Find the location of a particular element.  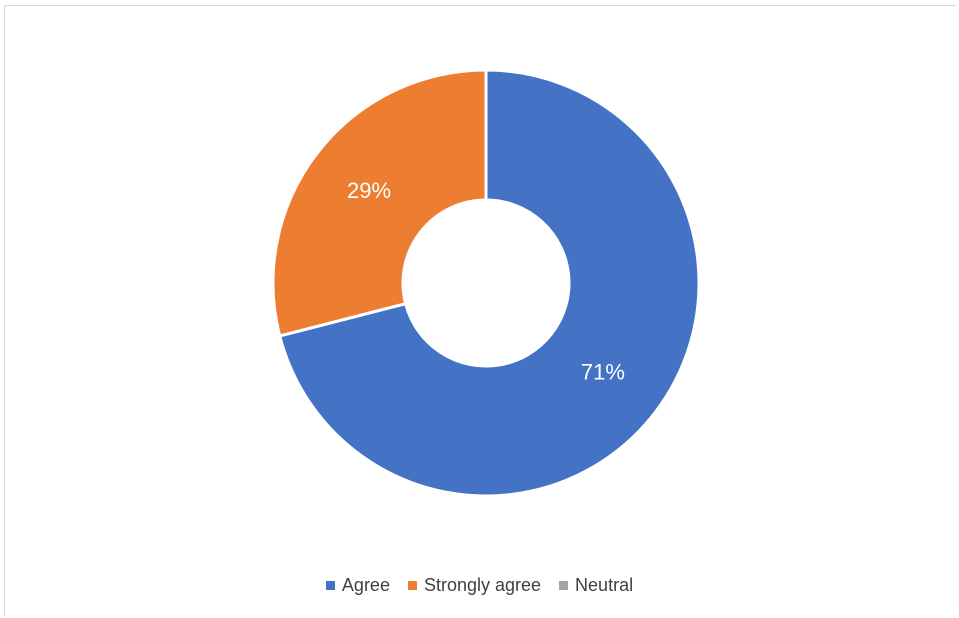

legend-label-neutral: Neutral is located at coordinates (604, 584).